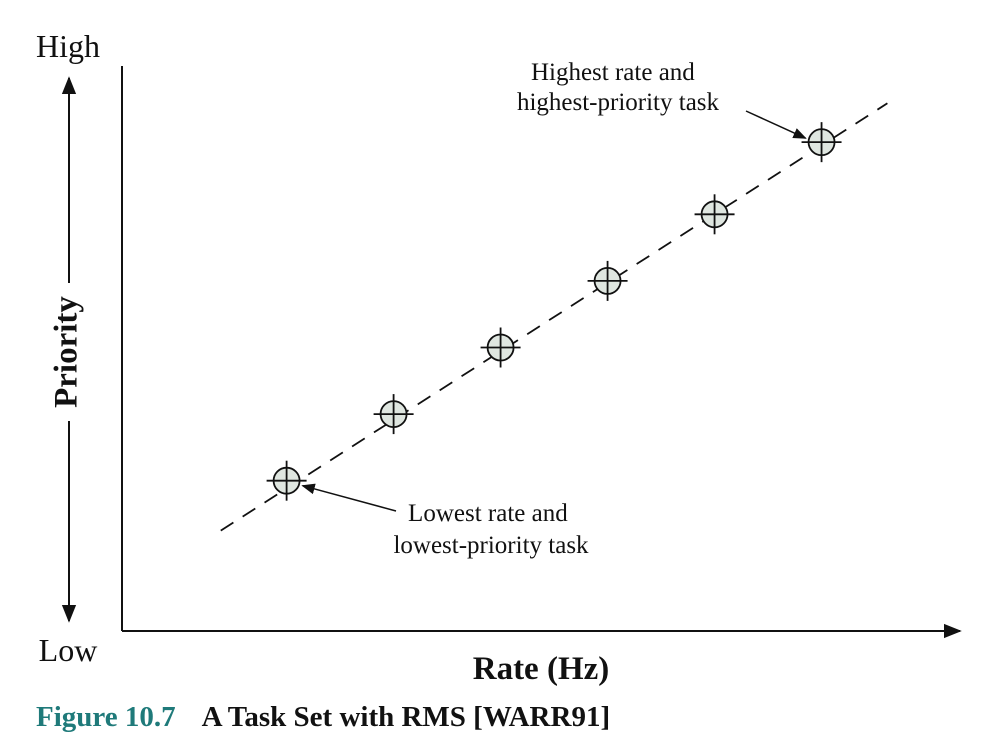 The height and width of the screenshot is (756, 996). I want to click on annotation-lowest-arrow, so click(349, 497).